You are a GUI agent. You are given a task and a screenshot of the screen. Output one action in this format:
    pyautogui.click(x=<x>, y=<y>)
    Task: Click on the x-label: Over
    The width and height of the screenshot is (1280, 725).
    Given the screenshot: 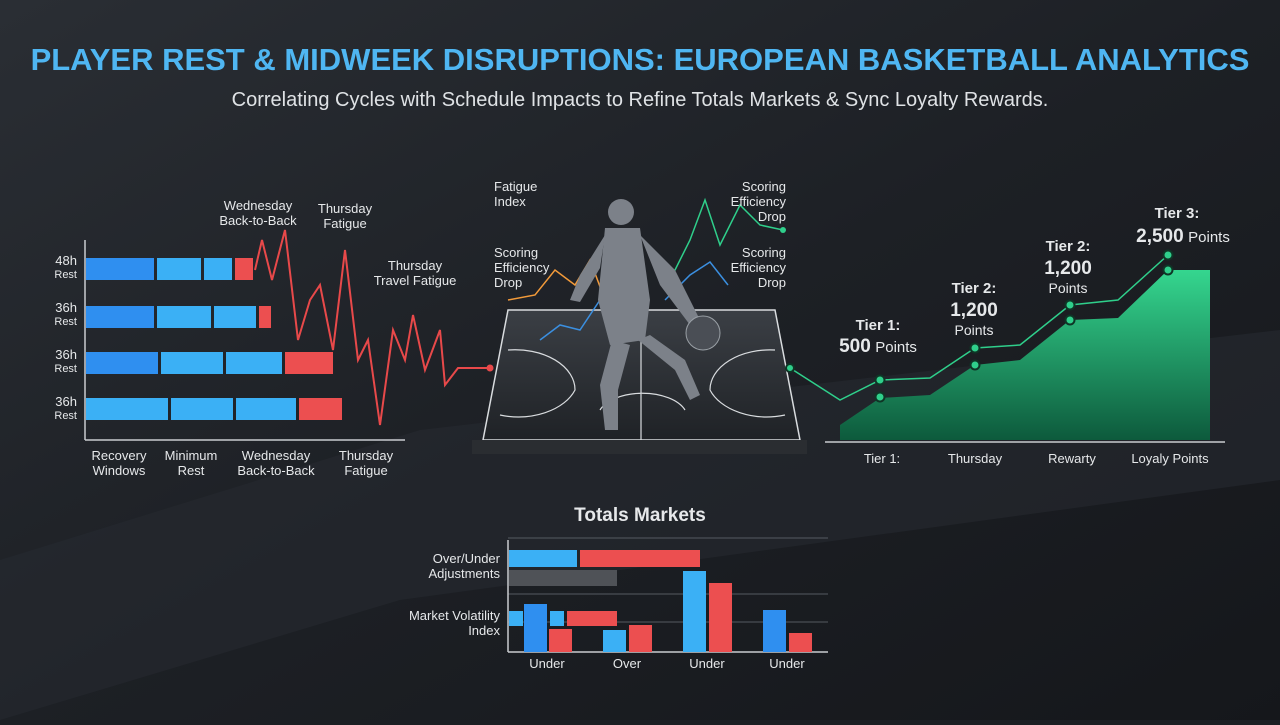 What is the action you would take?
    pyautogui.click(x=627, y=663)
    